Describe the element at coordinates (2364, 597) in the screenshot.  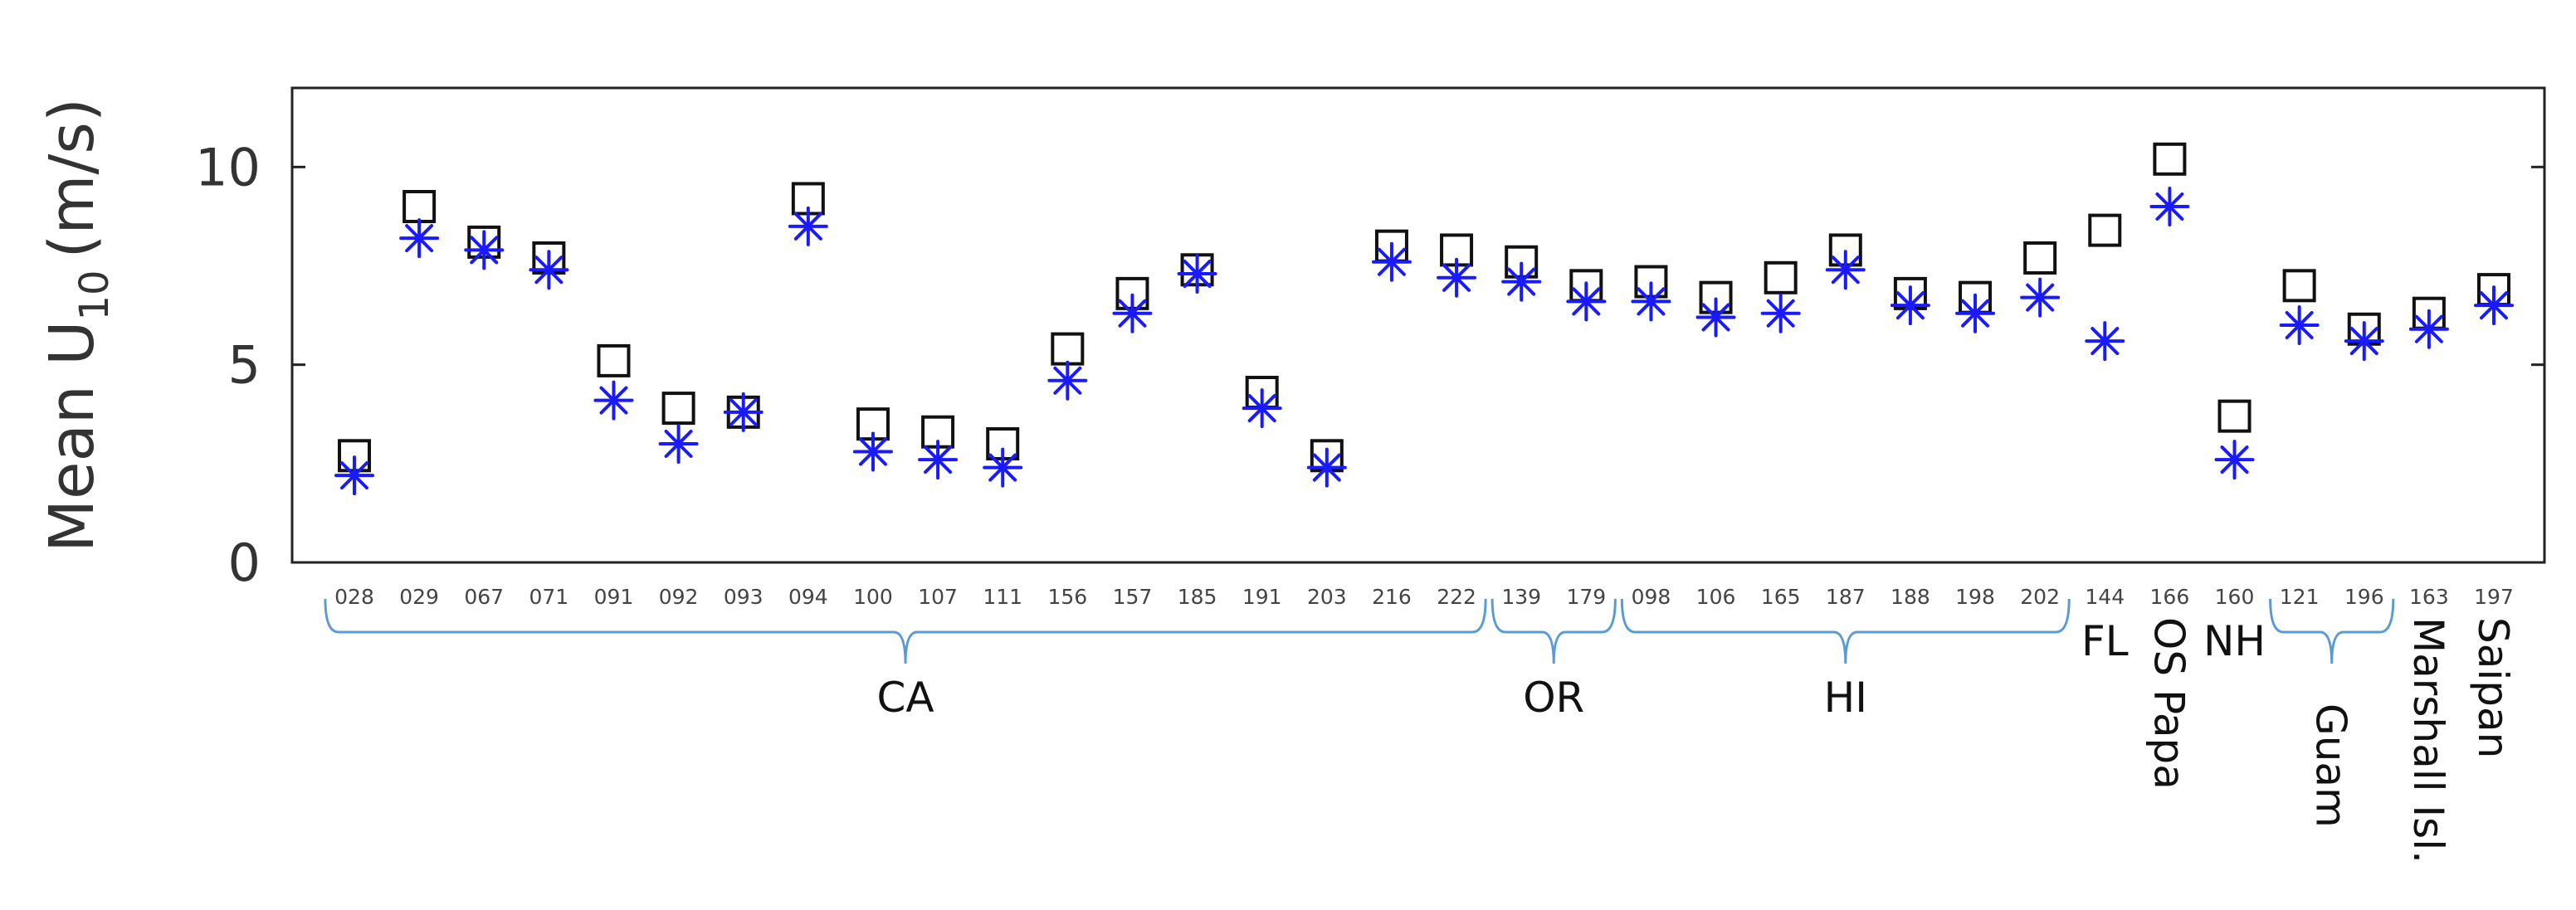
I see `x-tick-label: 196` at that location.